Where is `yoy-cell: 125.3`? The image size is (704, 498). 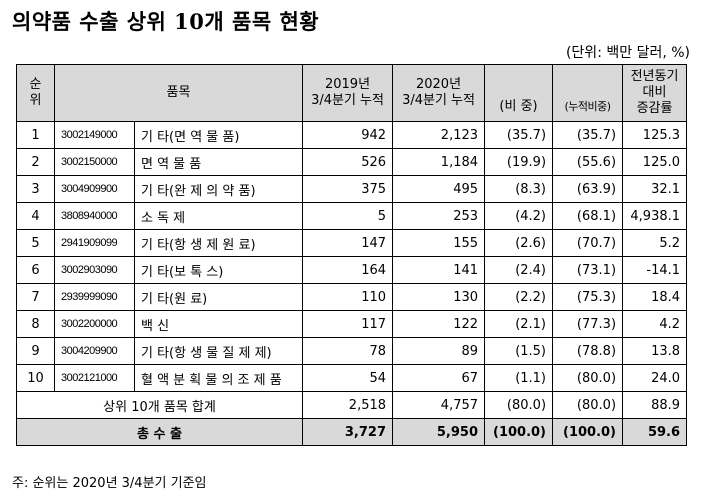 yoy-cell: 125.3 is located at coordinates (655, 135).